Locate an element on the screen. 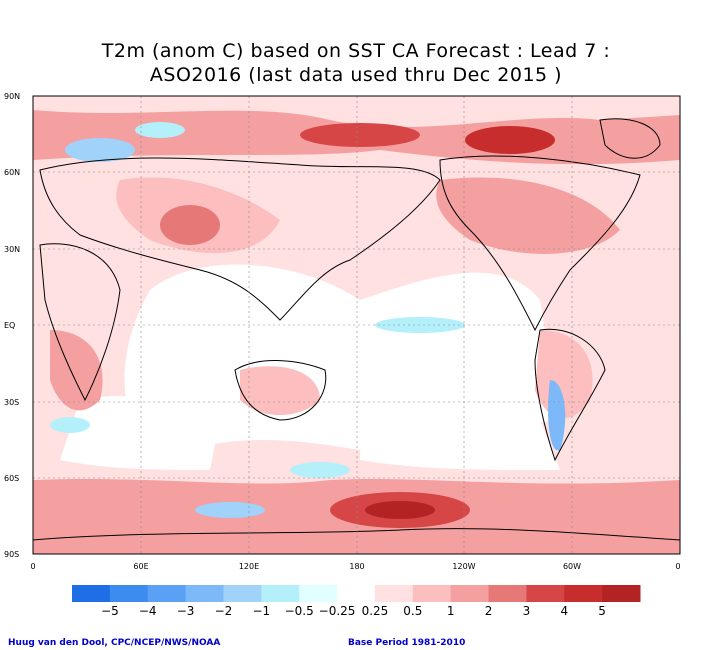  coastline-south-america is located at coordinates (570, 395).